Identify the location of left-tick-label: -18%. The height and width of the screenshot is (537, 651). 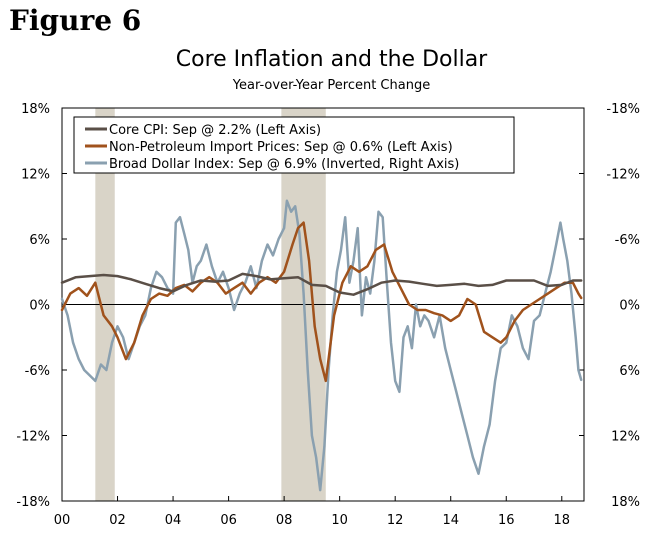
(33, 502).